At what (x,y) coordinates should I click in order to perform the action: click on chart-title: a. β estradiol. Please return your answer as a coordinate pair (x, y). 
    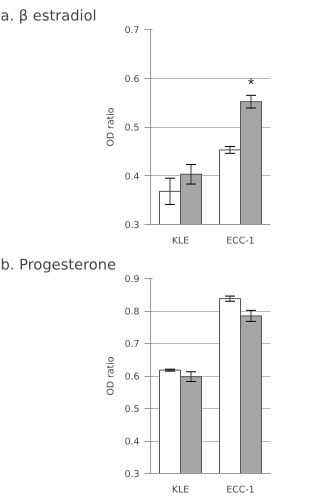
    Looking at the image, I should click on (48, 16).